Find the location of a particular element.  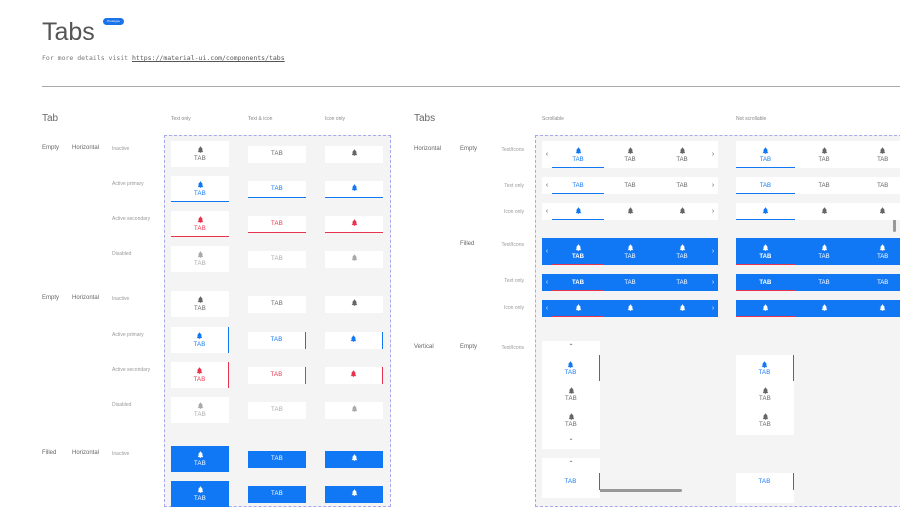

details-link: https://material-ui.com/components/tabs is located at coordinates (208, 58).